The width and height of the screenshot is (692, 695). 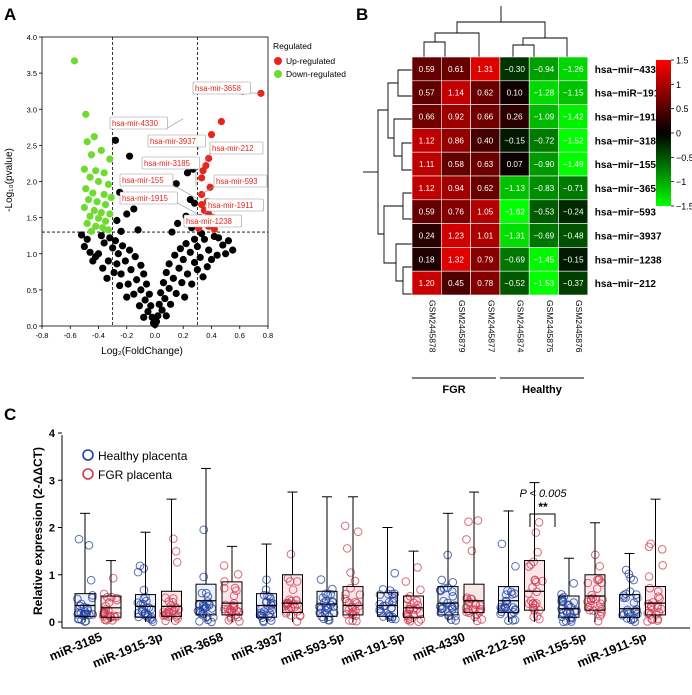 I want to click on box-y-tick-label: 0, so click(x=52, y=623).